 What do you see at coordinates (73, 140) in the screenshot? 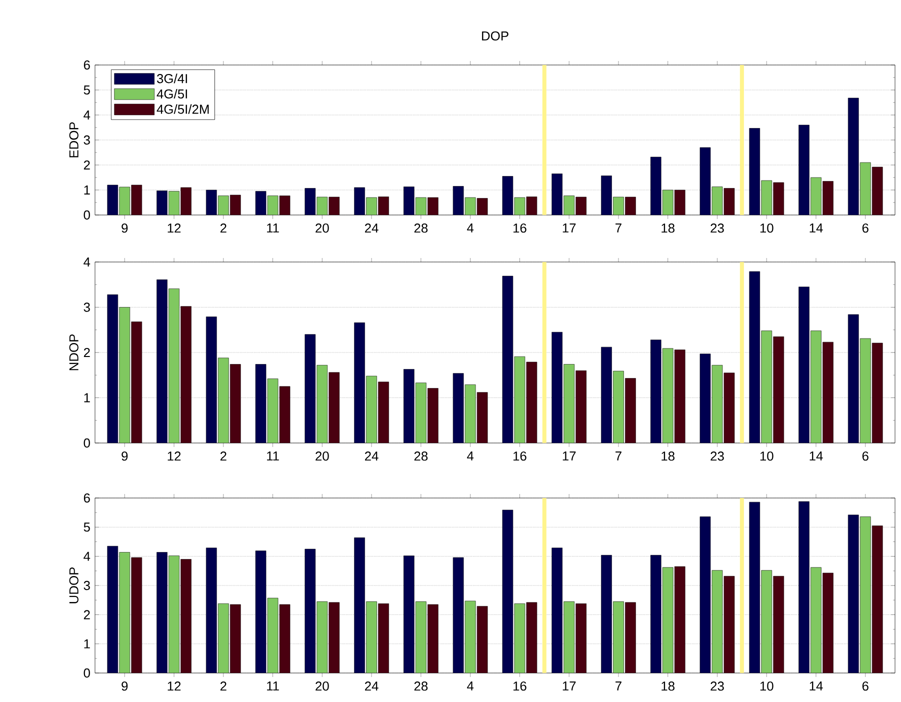
I see `y-axis-title: EDOP` at bounding box center [73, 140].